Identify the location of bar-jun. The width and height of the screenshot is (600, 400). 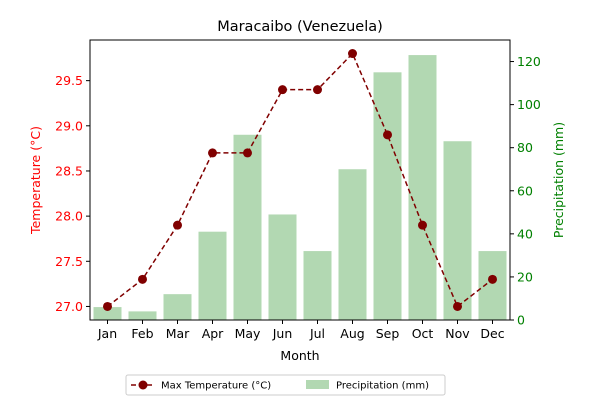
(282, 267).